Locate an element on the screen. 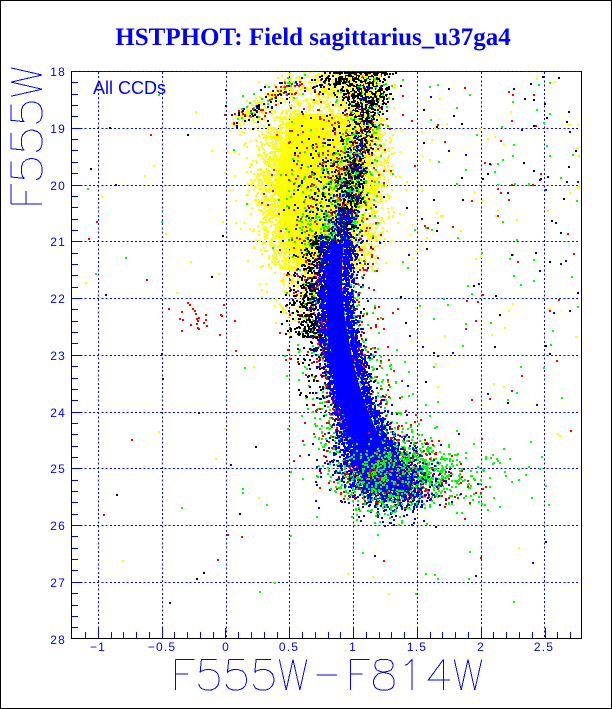 This screenshot has height=709, width=612. svg-text: 2 is located at coordinates (481, 647).